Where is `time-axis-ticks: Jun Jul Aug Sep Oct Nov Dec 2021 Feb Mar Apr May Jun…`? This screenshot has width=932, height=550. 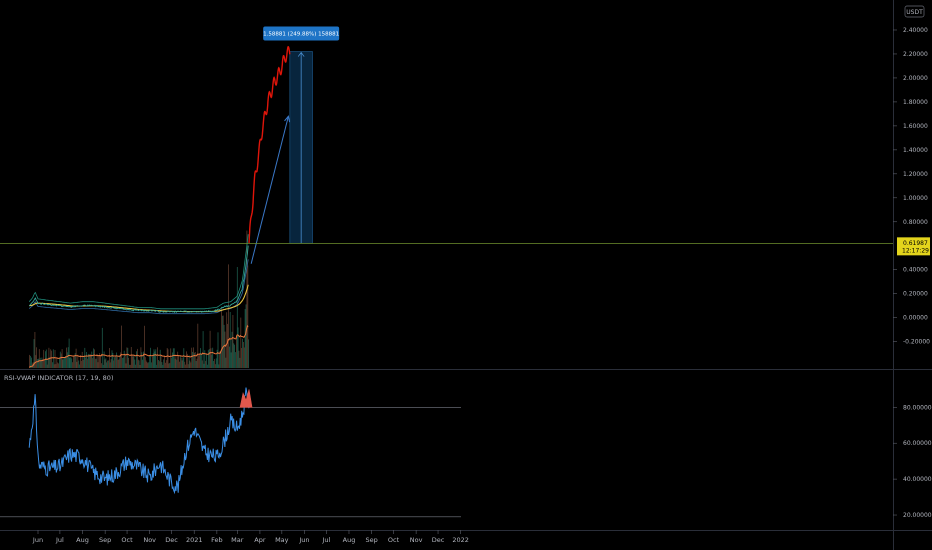 time-axis-ticks: Jun Jul Aug Sep Oct Nov Dec 2021 Feb Mar Apr May Jun… is located at coordinates (250, 537).